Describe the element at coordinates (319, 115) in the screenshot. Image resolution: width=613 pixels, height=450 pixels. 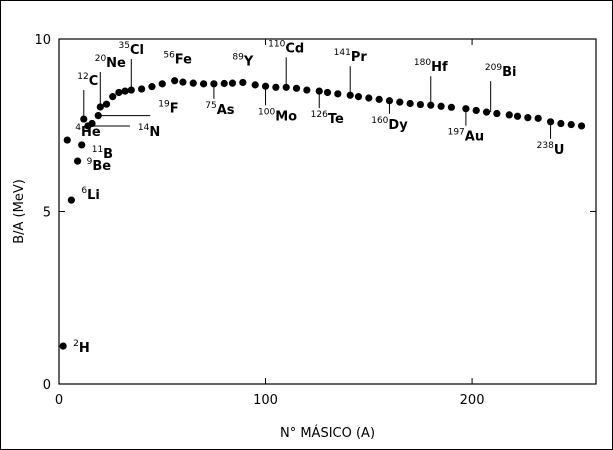
I see `mass-number: 126` at that location.